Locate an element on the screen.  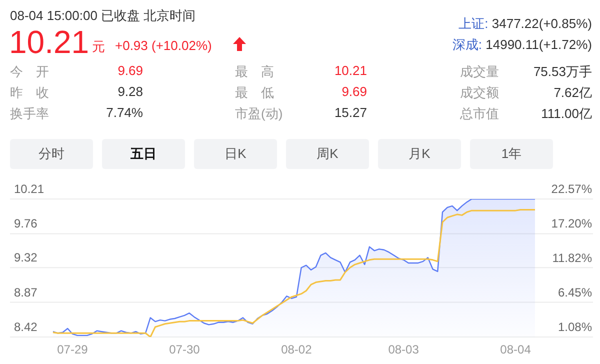
text: 五日 is located at coordinates (143, 154).